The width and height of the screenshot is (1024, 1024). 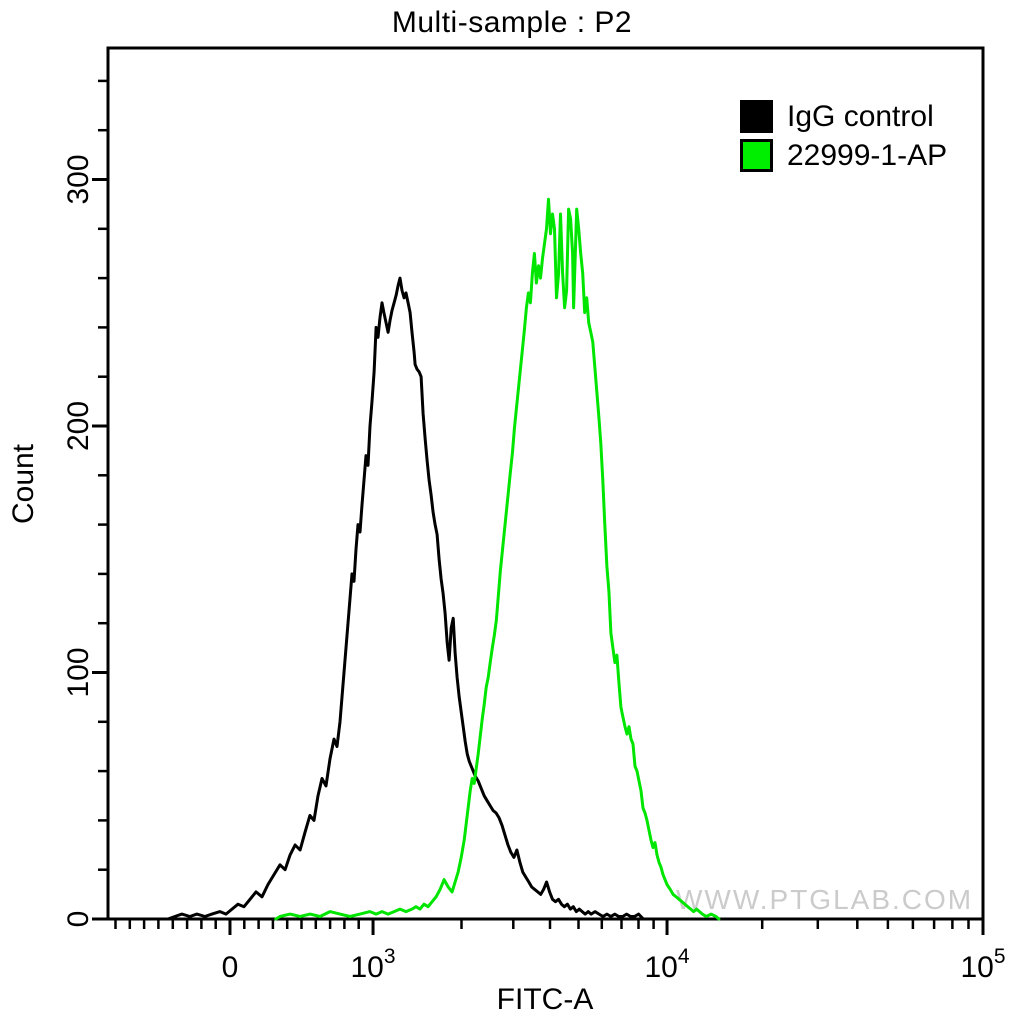 What do you see at coordinates (78, 179) in the screenshot?
I see `y-tick-label: 300` at bounding box center [78, 179].